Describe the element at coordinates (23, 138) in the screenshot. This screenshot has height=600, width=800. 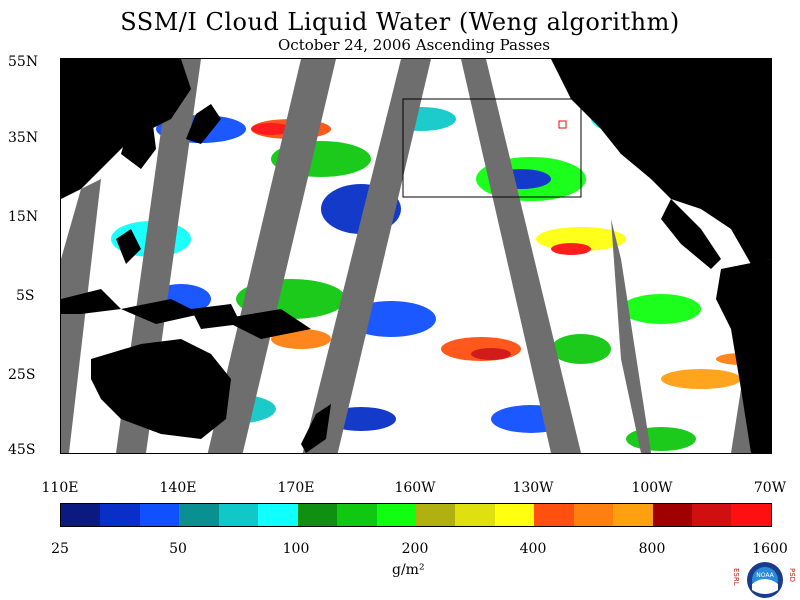
I see `lat-label-35n: 35N` at that location.